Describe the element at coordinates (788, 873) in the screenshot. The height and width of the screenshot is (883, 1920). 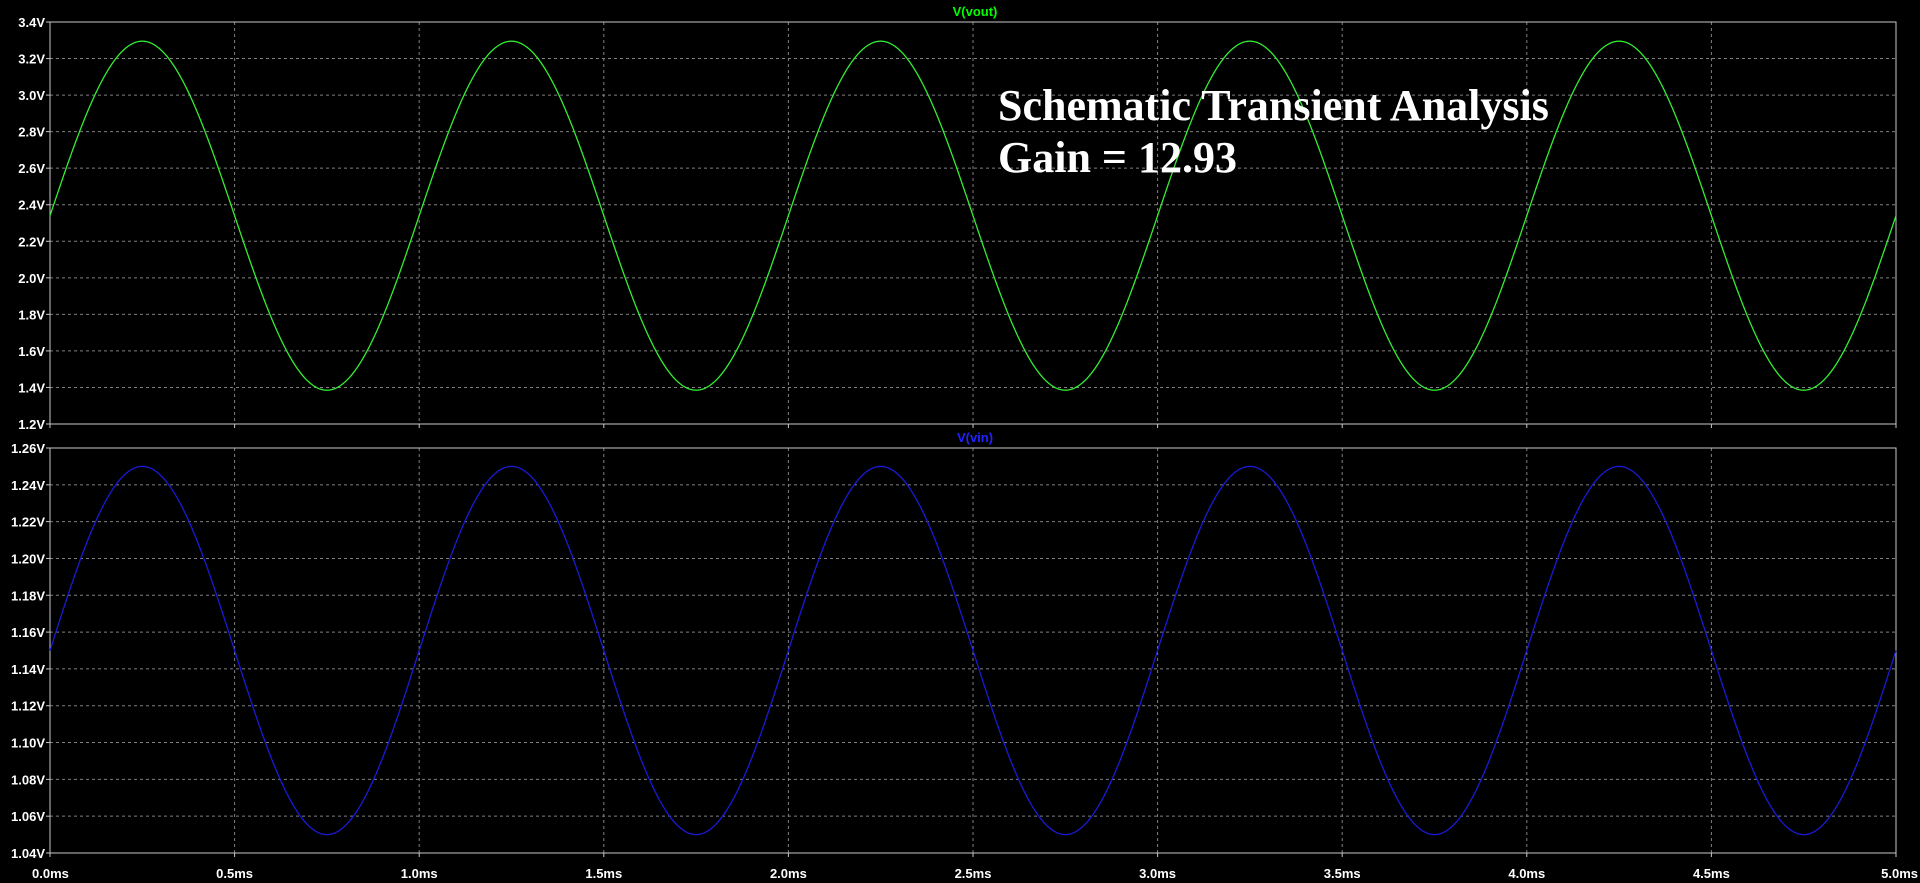
I see `x-tick-label: 2.0ms` at that location.